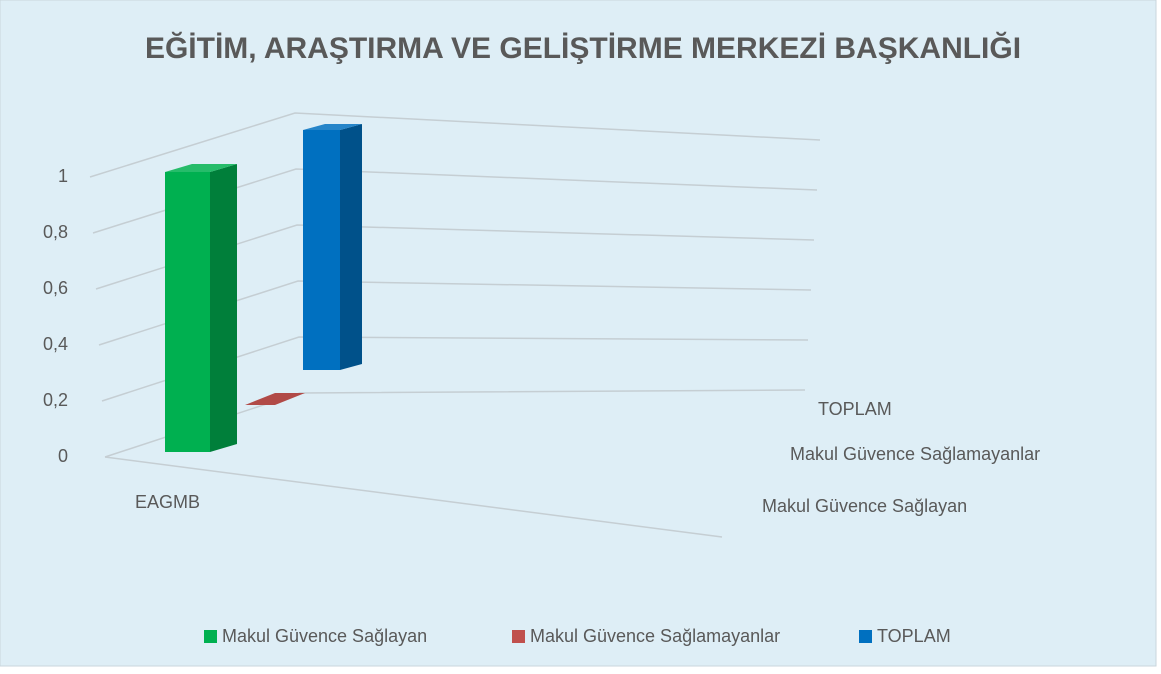 The height and width of the screenshot is (674, 1161). Describe the element at coordinates (55, 344) in the screenshot. I see `y-tick-label: 0,4` at that location.